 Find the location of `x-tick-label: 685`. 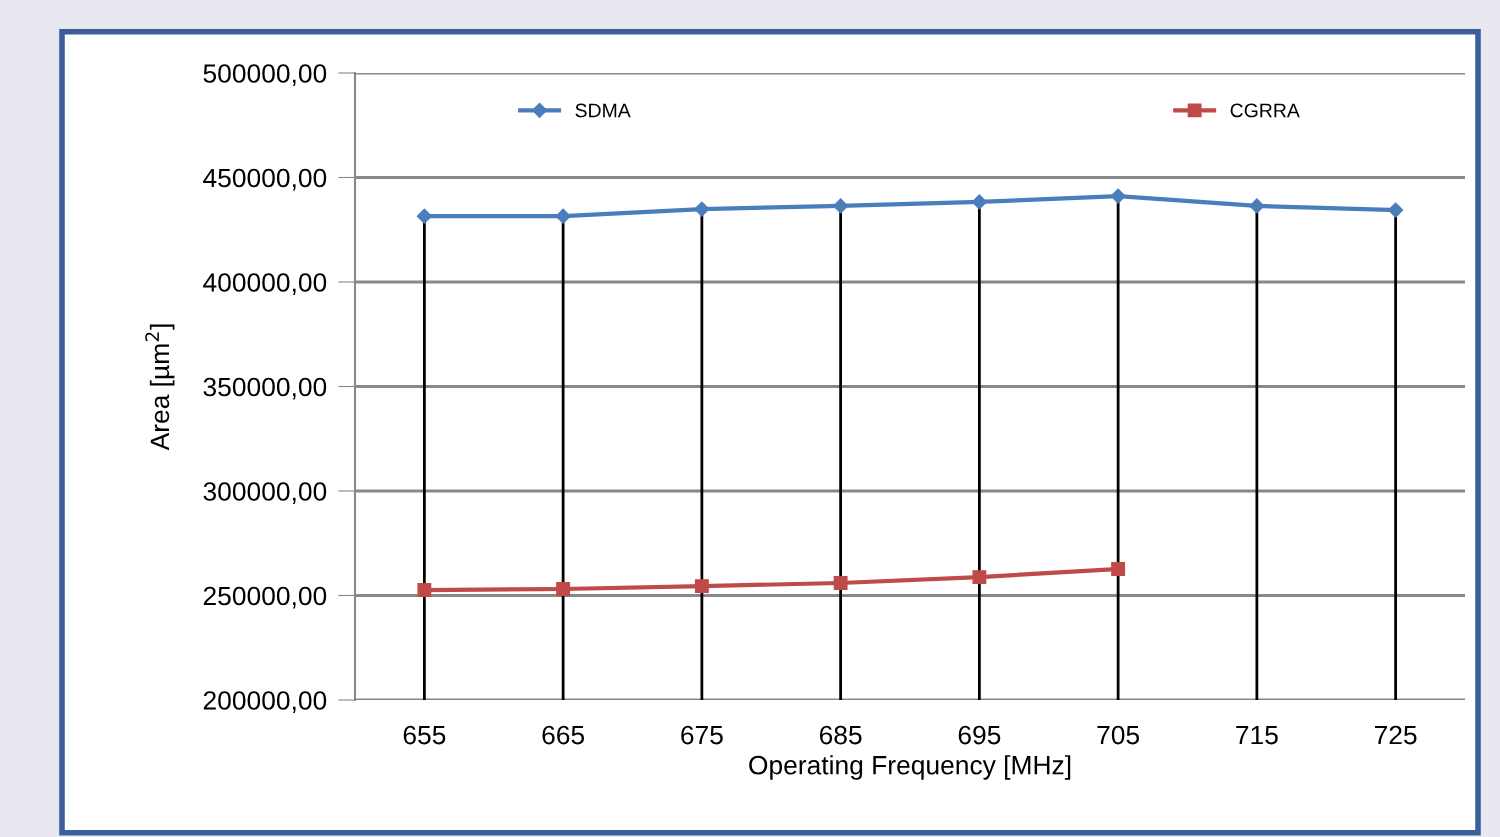

x-tick-label: 685 is located at coordinates (840, 735).